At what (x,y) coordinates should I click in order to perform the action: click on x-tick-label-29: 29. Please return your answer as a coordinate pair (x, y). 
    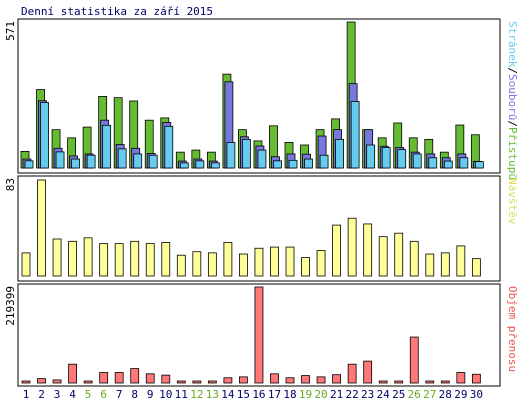
    Looking at the image, I should click on (460, 394).